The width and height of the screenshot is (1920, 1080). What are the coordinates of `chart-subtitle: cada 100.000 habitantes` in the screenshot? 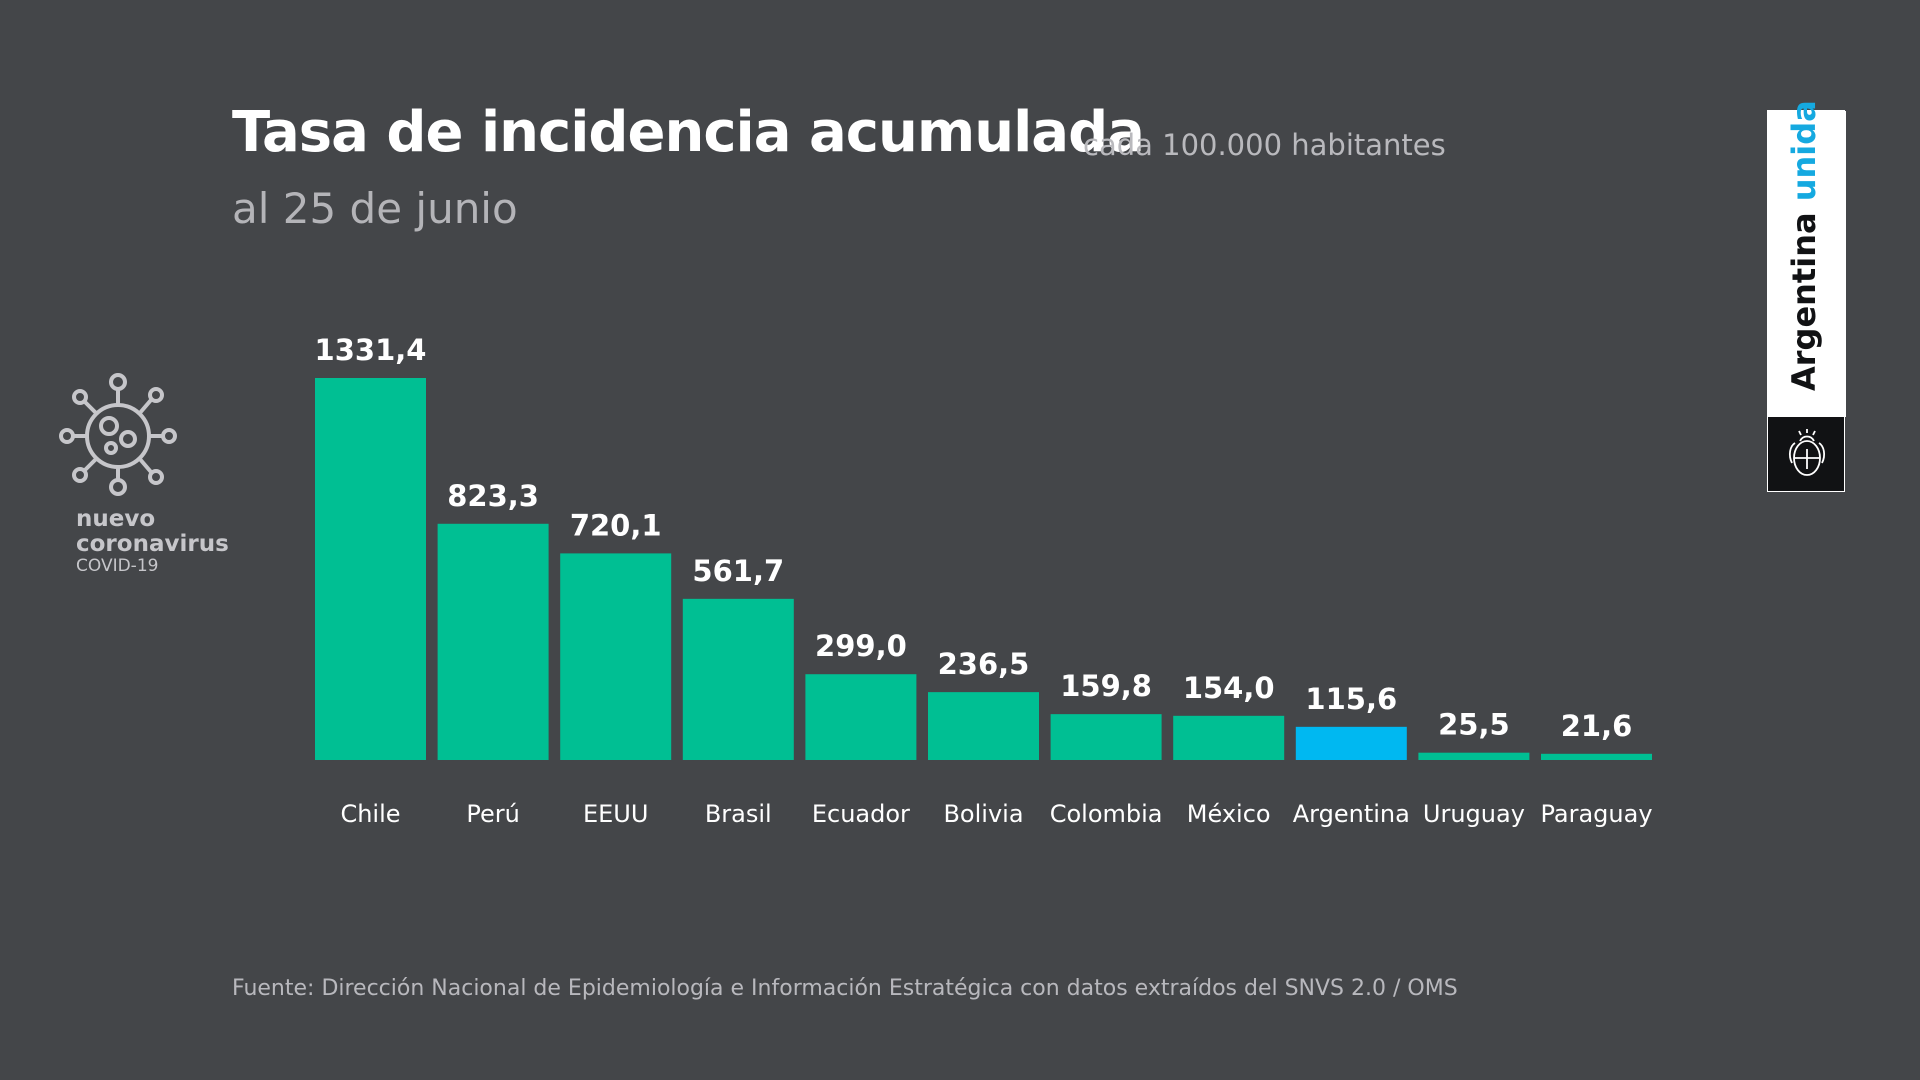 It's located at (1264, 145).